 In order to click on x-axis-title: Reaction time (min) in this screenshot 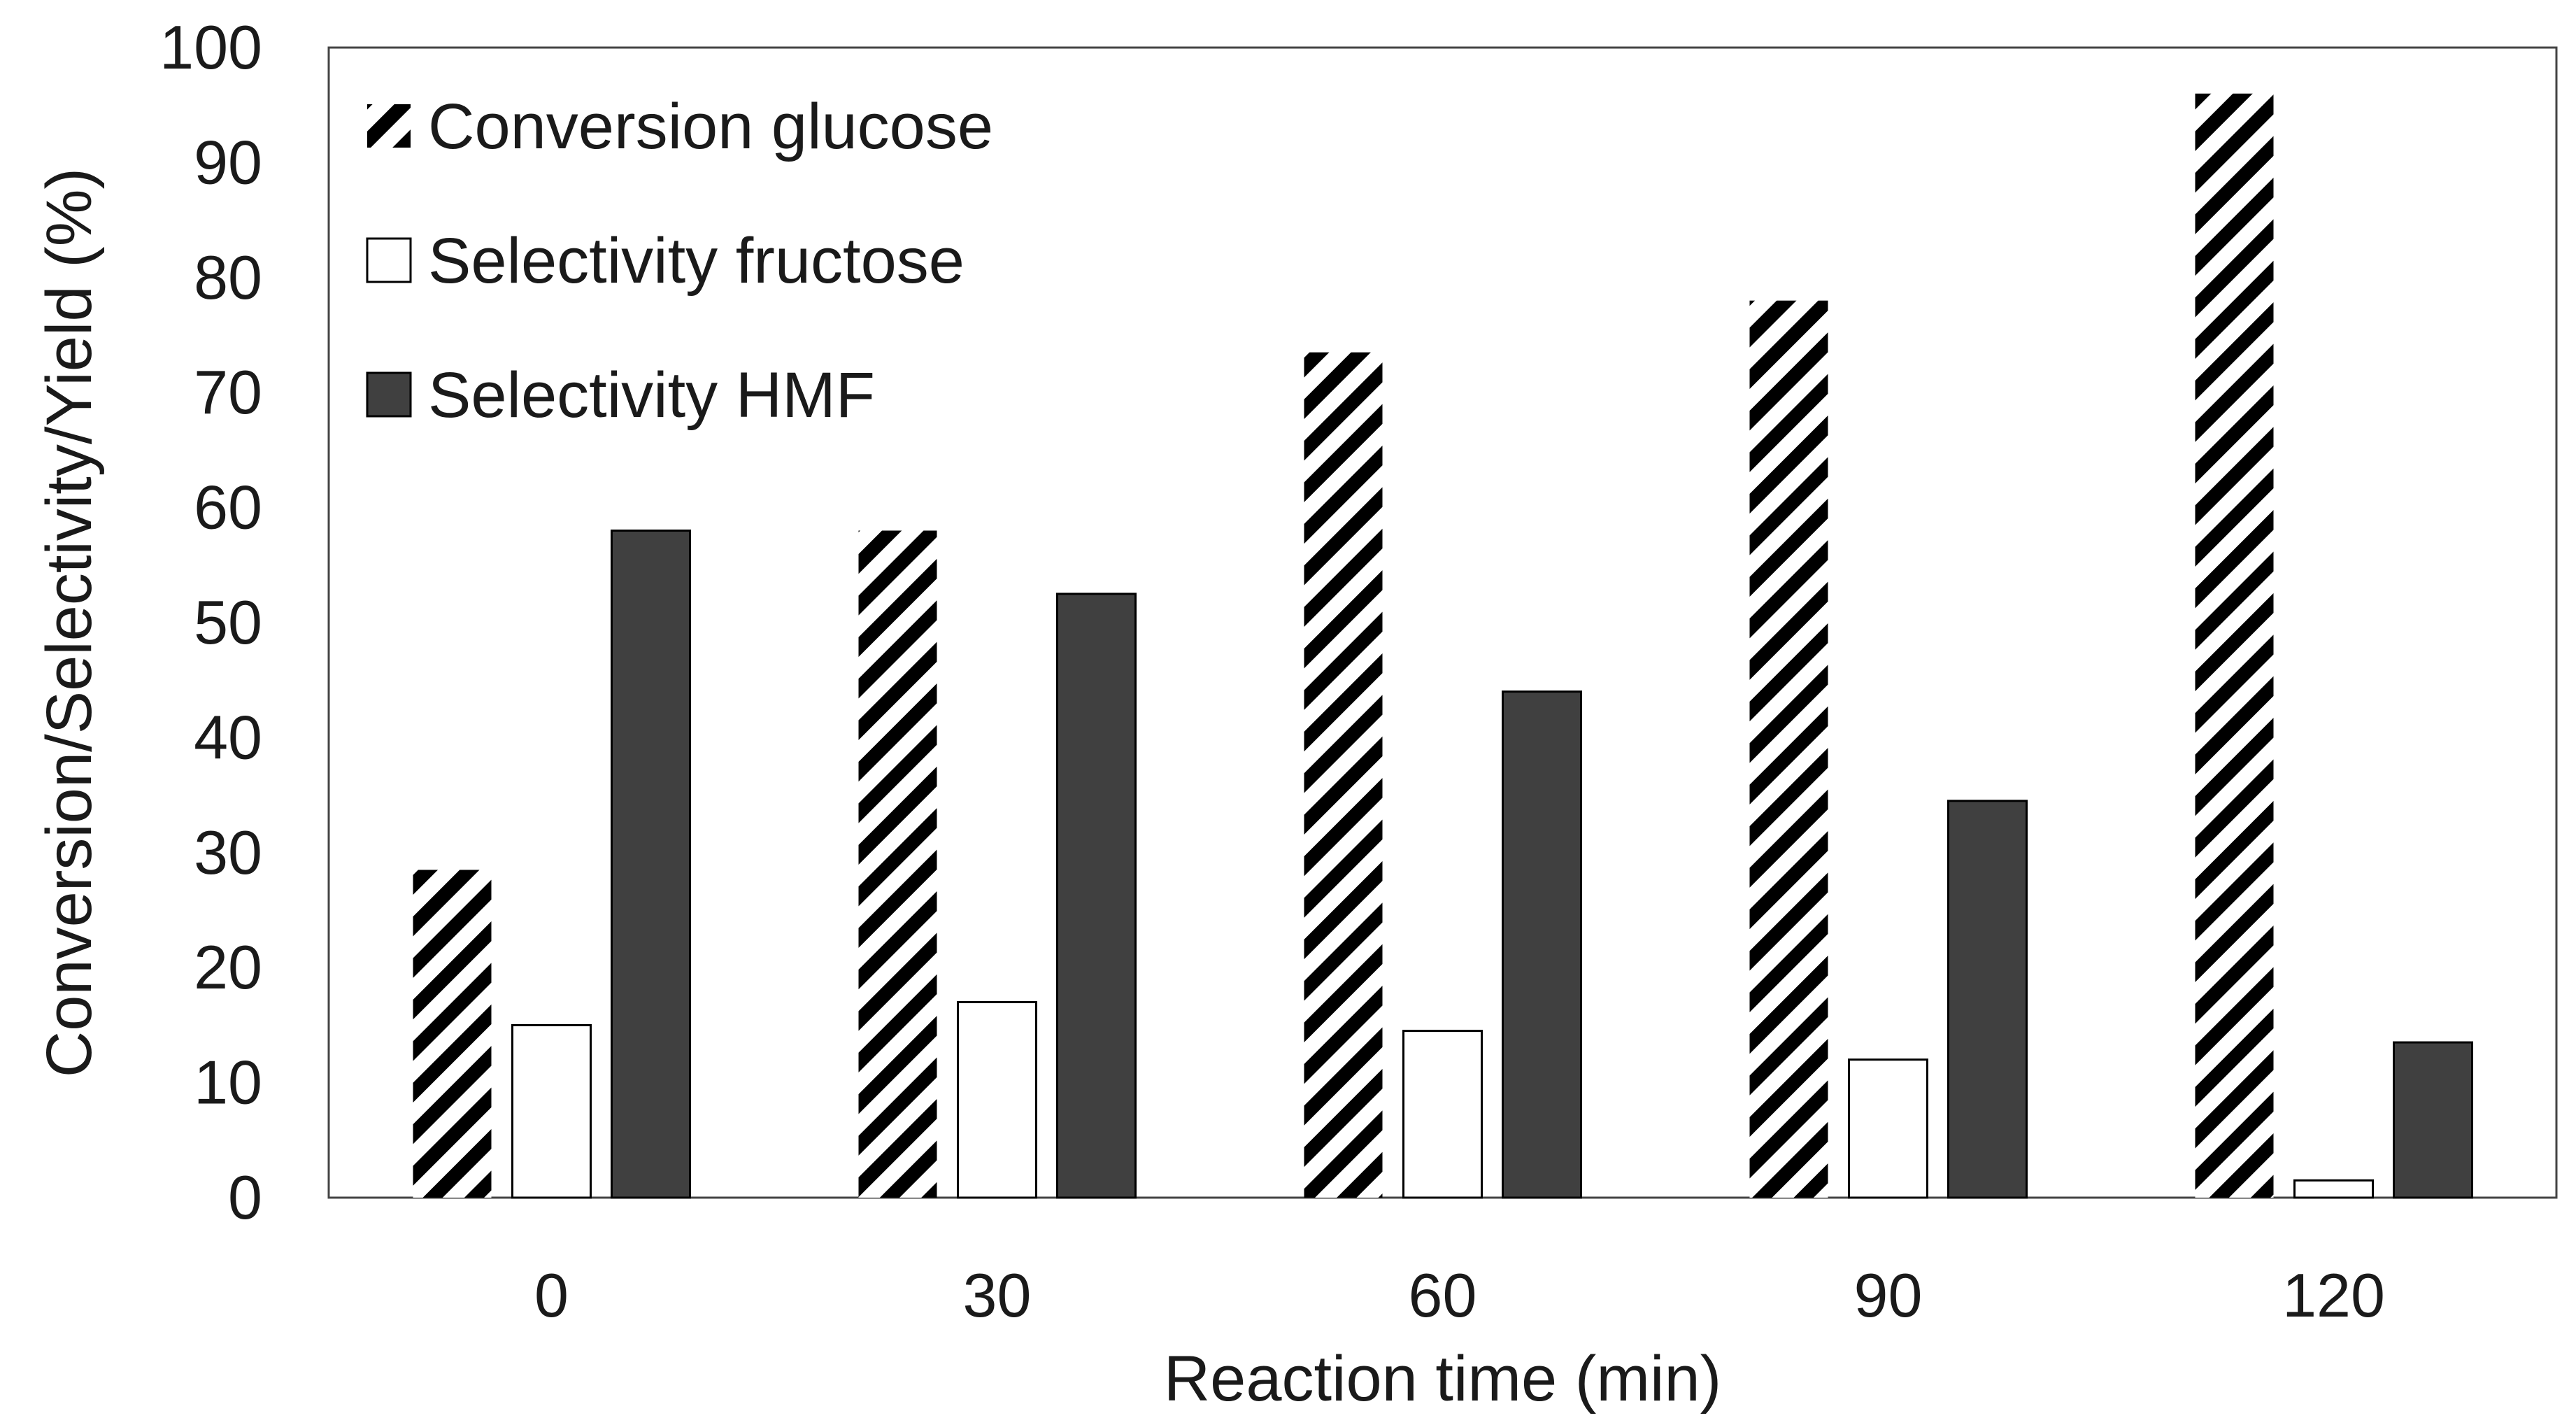, I will do `click(1443, 1379)`.